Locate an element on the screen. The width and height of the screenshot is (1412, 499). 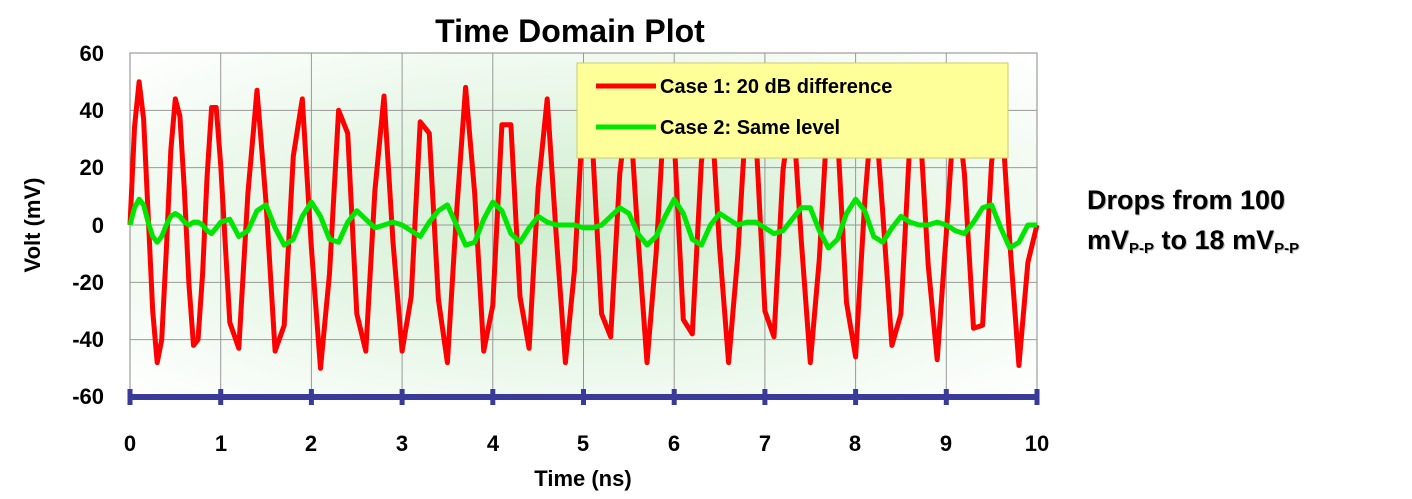
y-tick-label: 0 is located at coordinates (98, 225).